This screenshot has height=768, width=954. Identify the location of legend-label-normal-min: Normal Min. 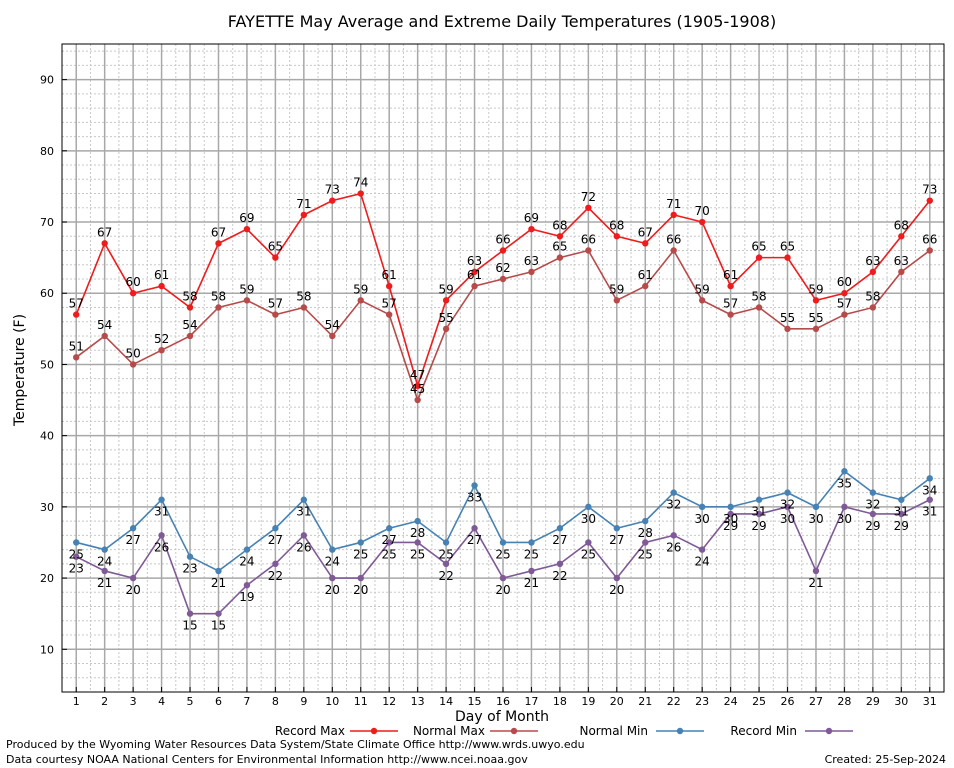
(613, 731).